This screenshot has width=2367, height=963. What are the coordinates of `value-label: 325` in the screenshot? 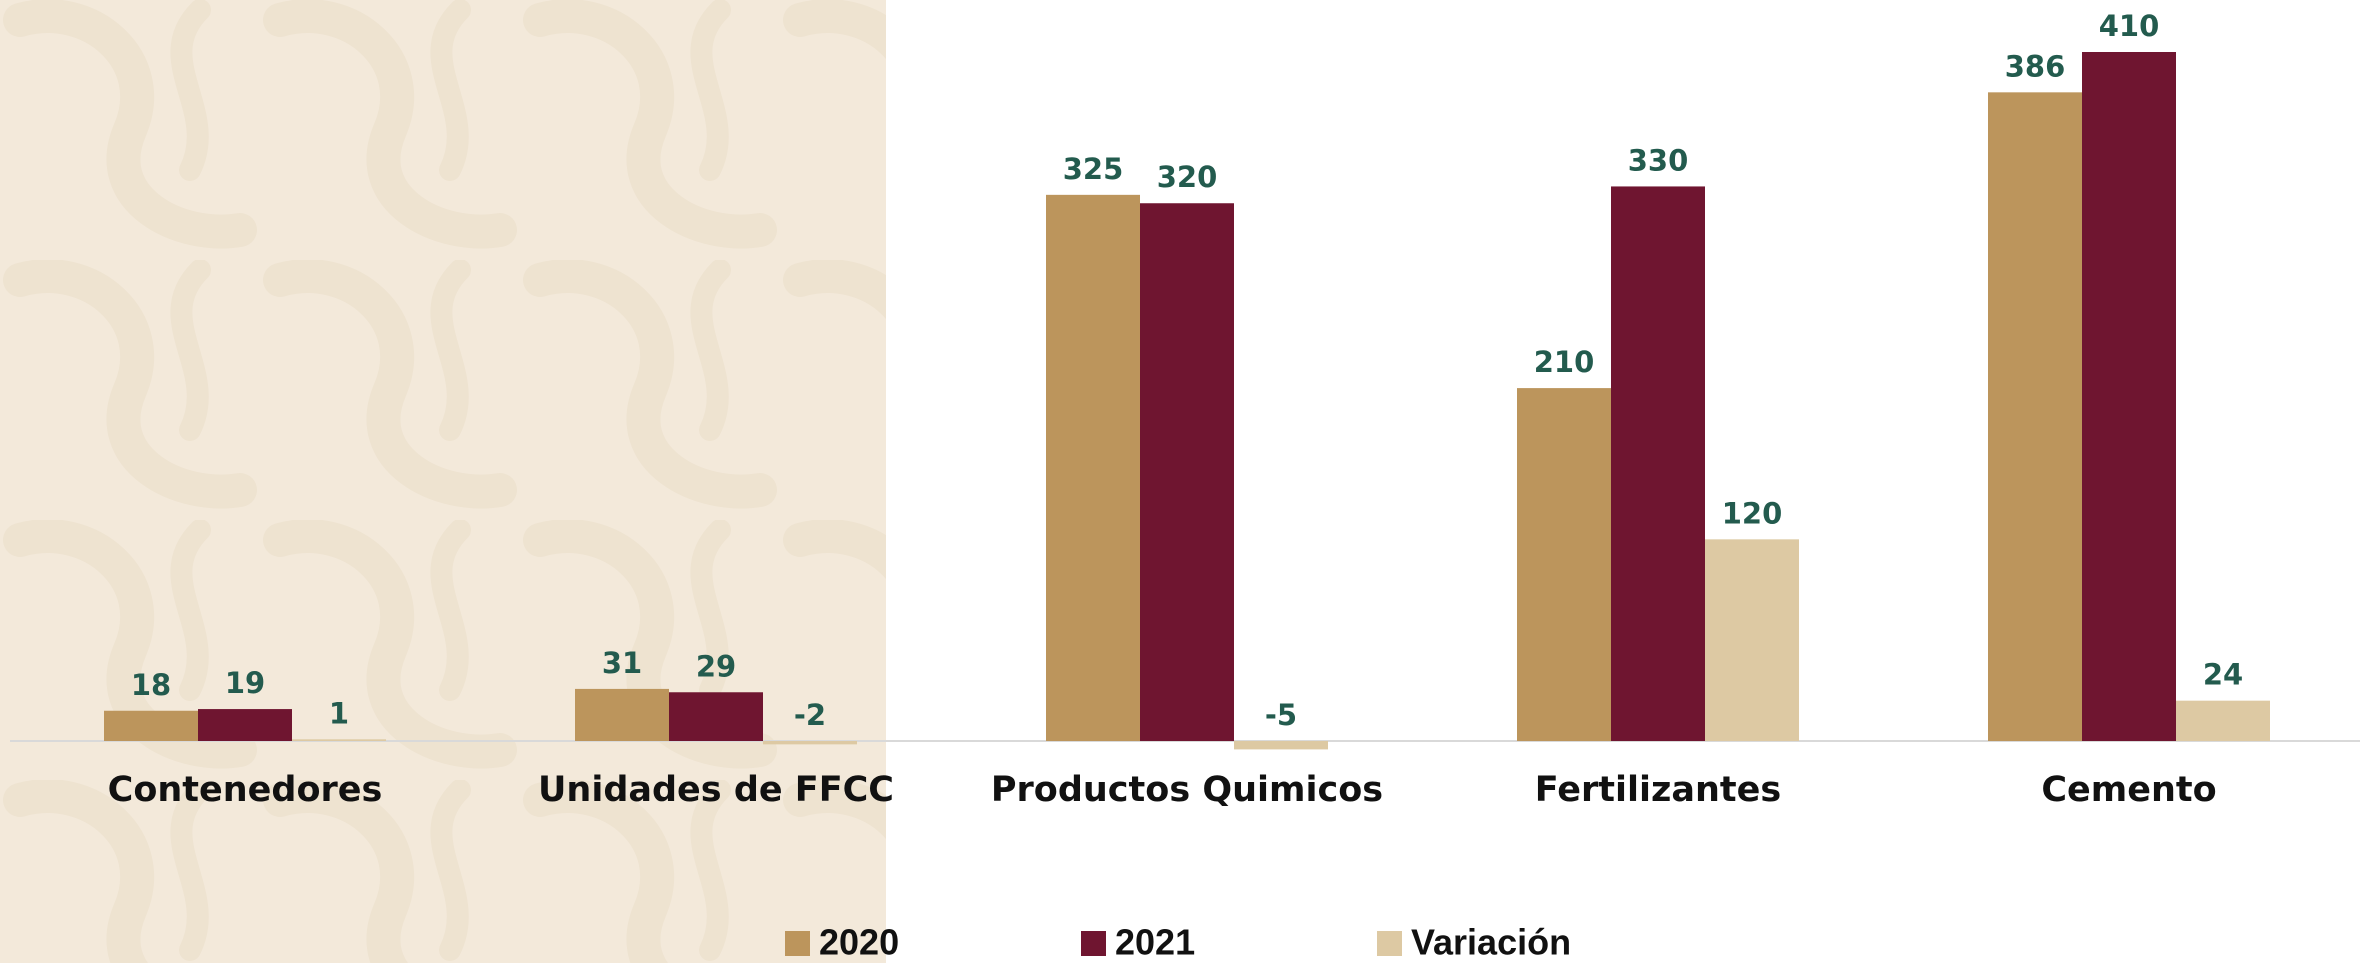 It's located at (1093, 169).